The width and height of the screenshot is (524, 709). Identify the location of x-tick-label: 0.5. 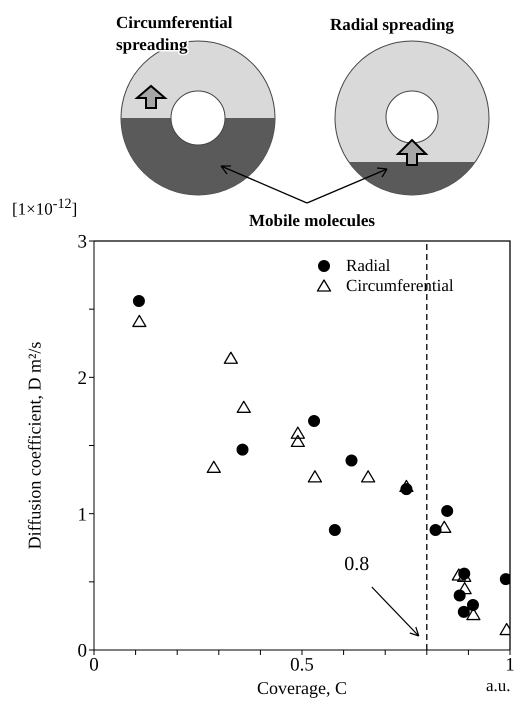
(302, 665).